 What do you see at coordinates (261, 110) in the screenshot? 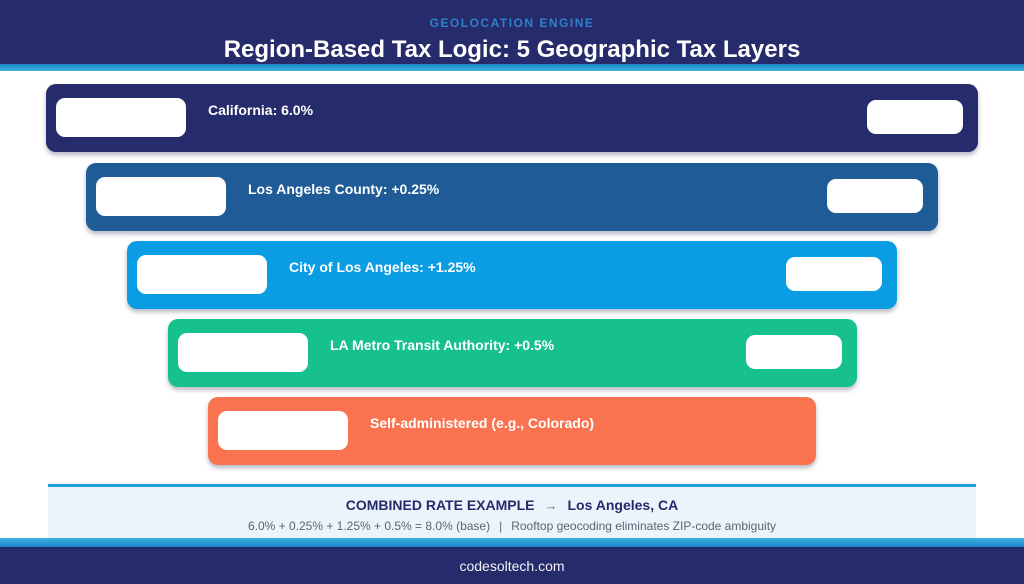
I see `layer-label: California: 6.0%` at bounding box center [261, 110].